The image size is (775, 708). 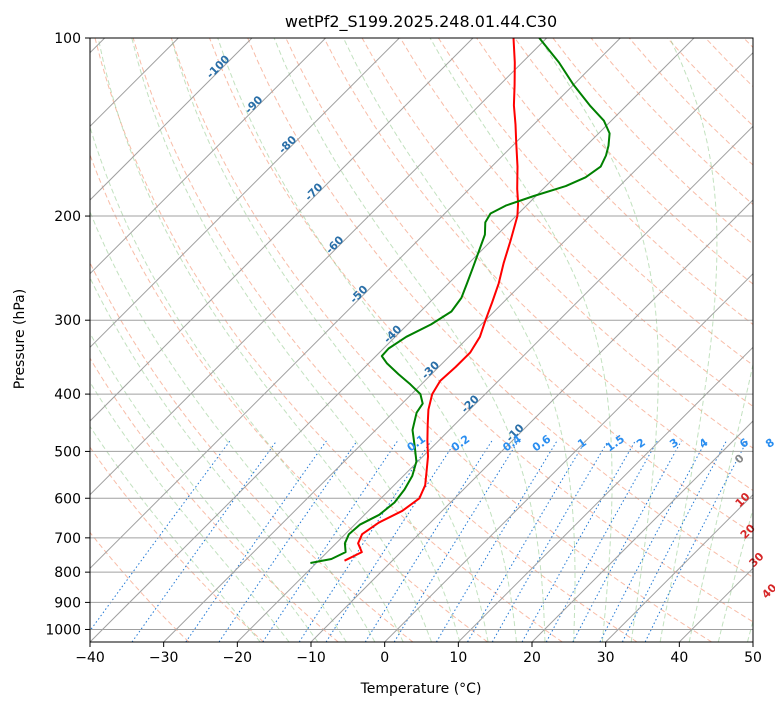 What do you see at coordinates (358, 294) in the screenshot?
I see `isotherm-label: -50` at bounding box center [358, 294].